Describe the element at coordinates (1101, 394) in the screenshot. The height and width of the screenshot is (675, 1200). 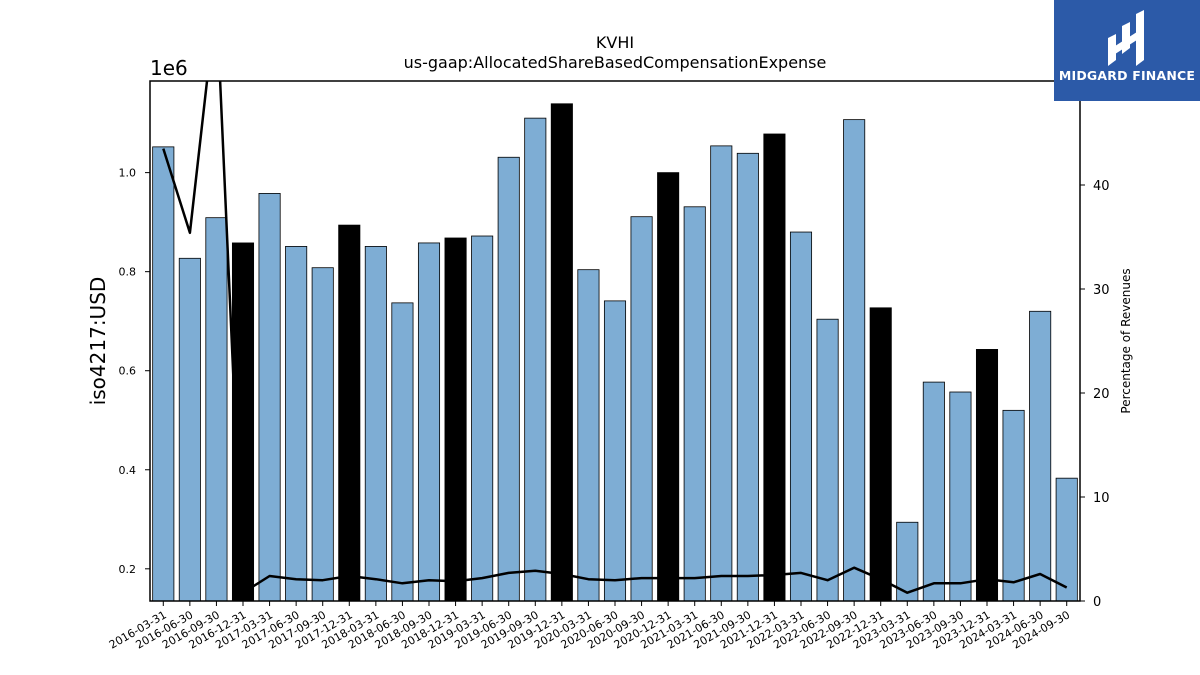
I see `y-right-tick-label: 20` at that location.